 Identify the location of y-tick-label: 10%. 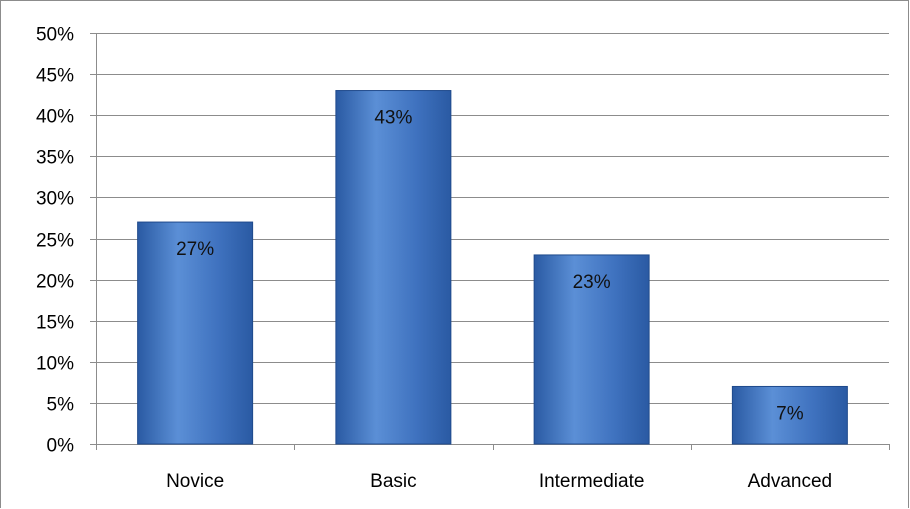
(55, 364).